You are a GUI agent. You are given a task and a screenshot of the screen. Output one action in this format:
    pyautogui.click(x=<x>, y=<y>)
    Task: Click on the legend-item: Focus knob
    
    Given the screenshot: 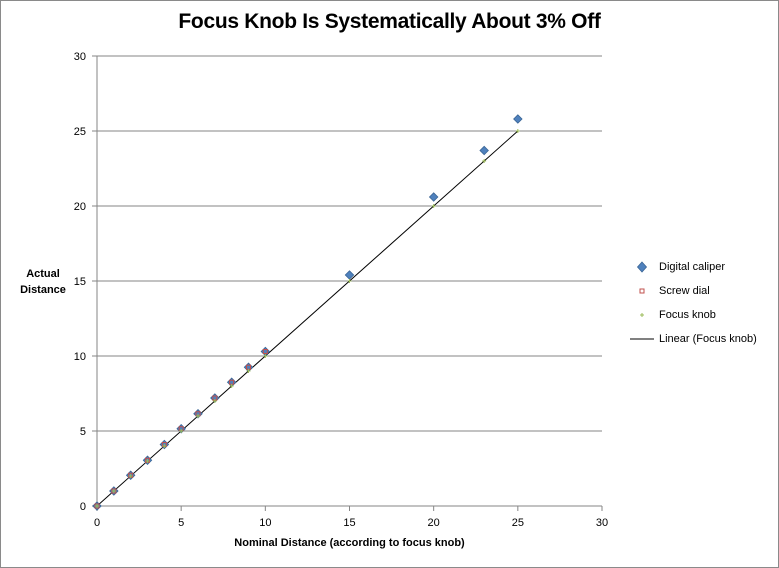 What is the action you would take?
    pyautogui.click(x=700, y=316)
    